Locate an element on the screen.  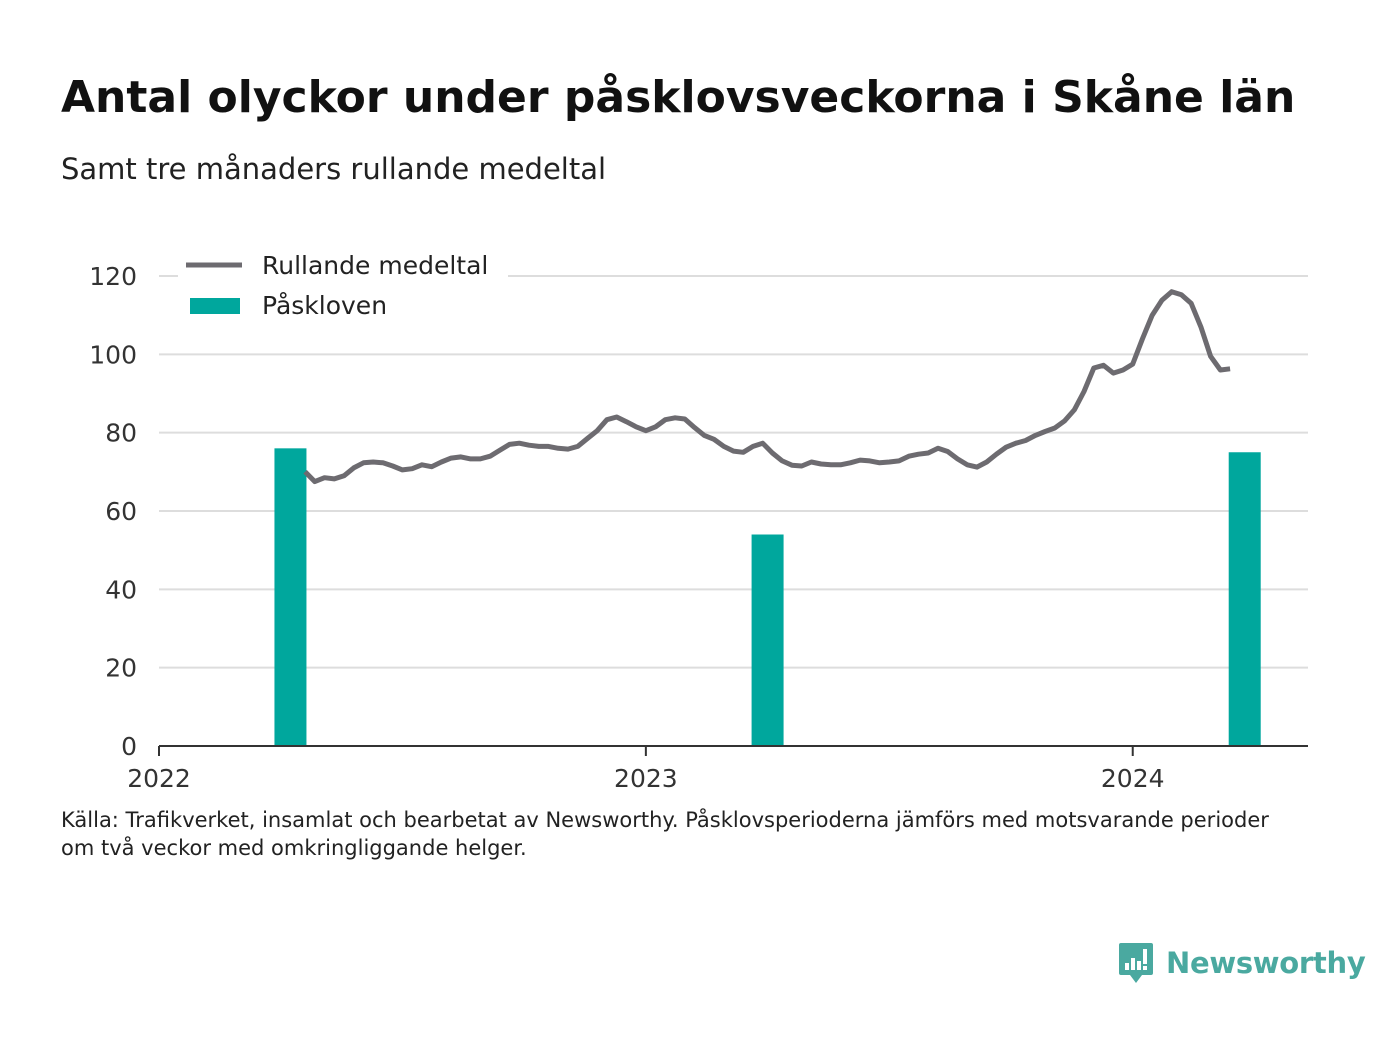
y-tick-label: 100 is located at coordinates (113, 354).